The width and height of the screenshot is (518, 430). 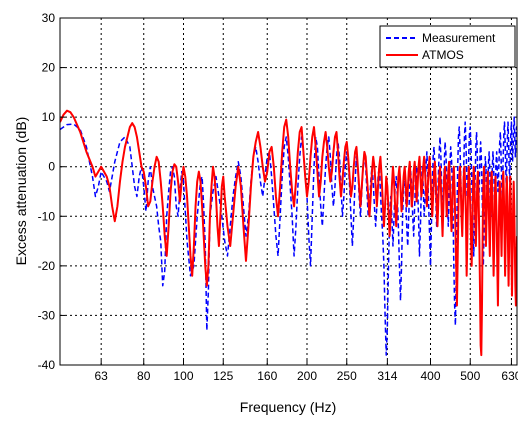 I want to click on x-tick-label: 250, so click(x=347, y=376).